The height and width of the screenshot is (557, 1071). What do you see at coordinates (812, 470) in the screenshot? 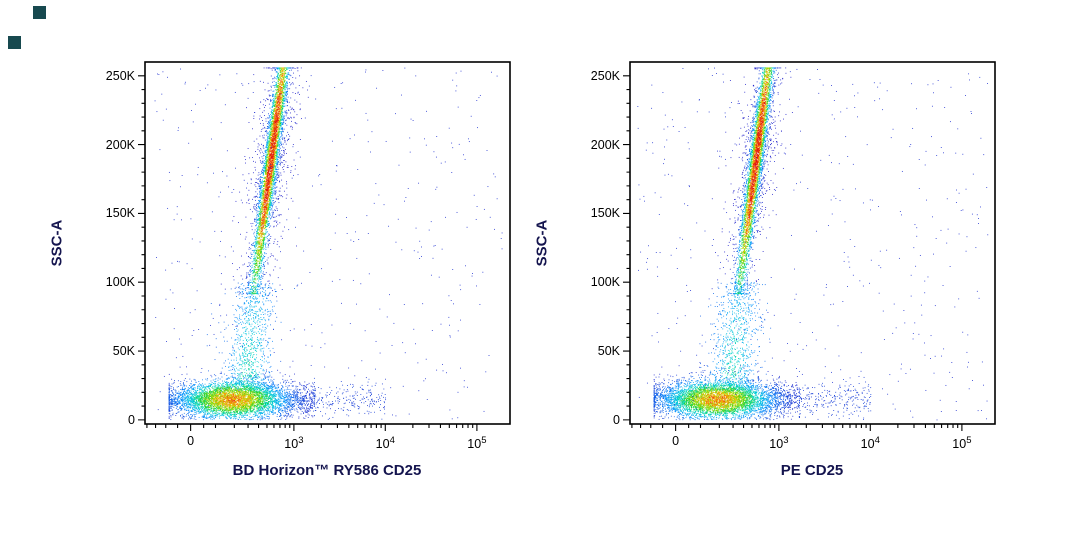
I see `x-axis-title: PE CD25` at bounding box center [812, 470].